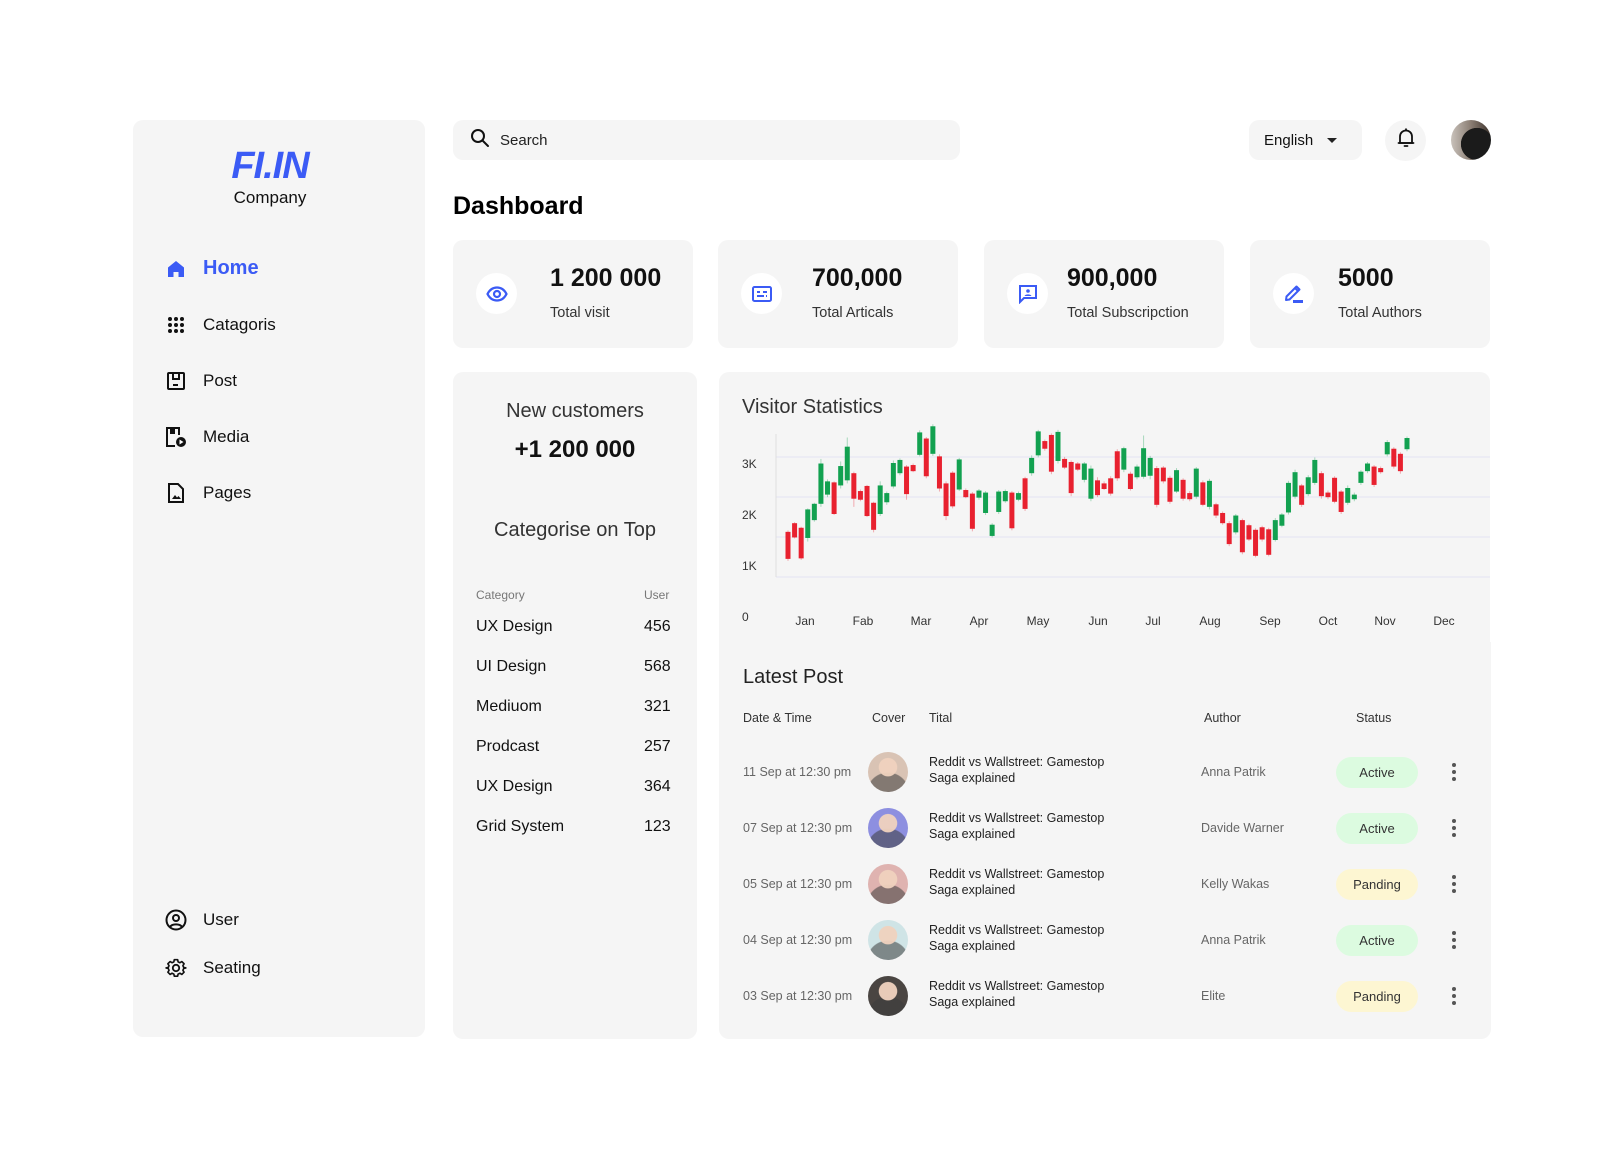 This screenshot has height=1175, width=1600. I want to click on language-select: English, so click(1305, 140).